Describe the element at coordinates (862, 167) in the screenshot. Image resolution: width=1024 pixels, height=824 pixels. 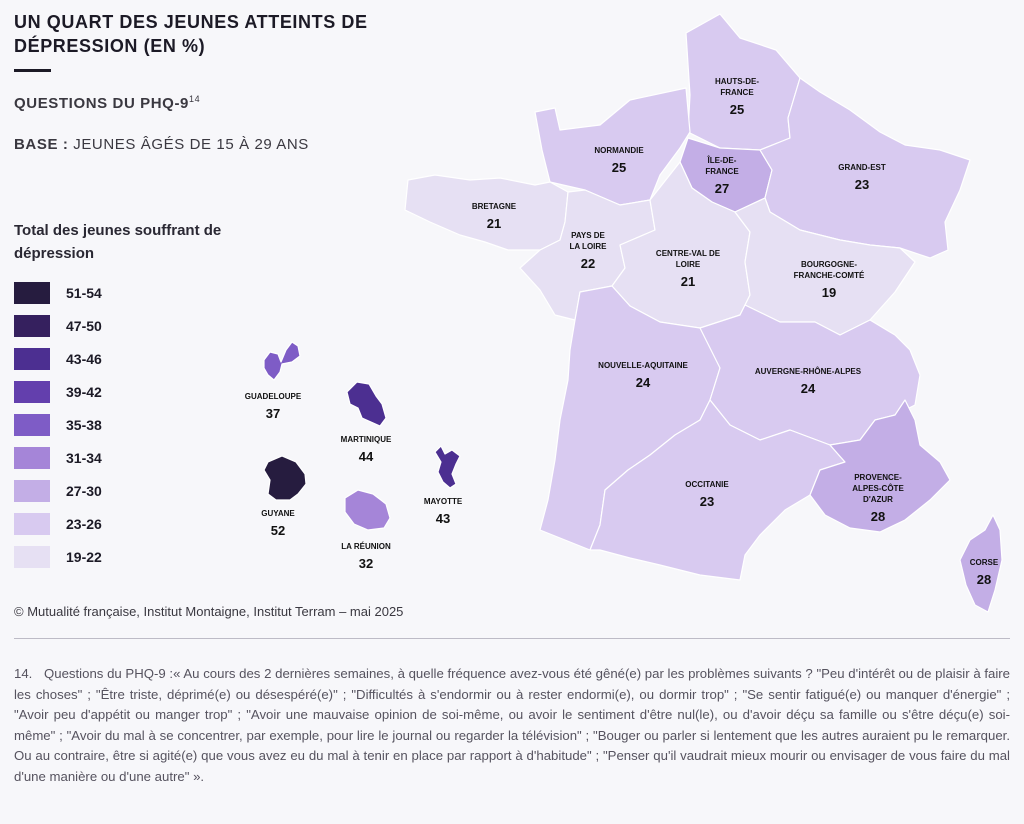
I see `region-name-label: GRAND-EST` at that location.